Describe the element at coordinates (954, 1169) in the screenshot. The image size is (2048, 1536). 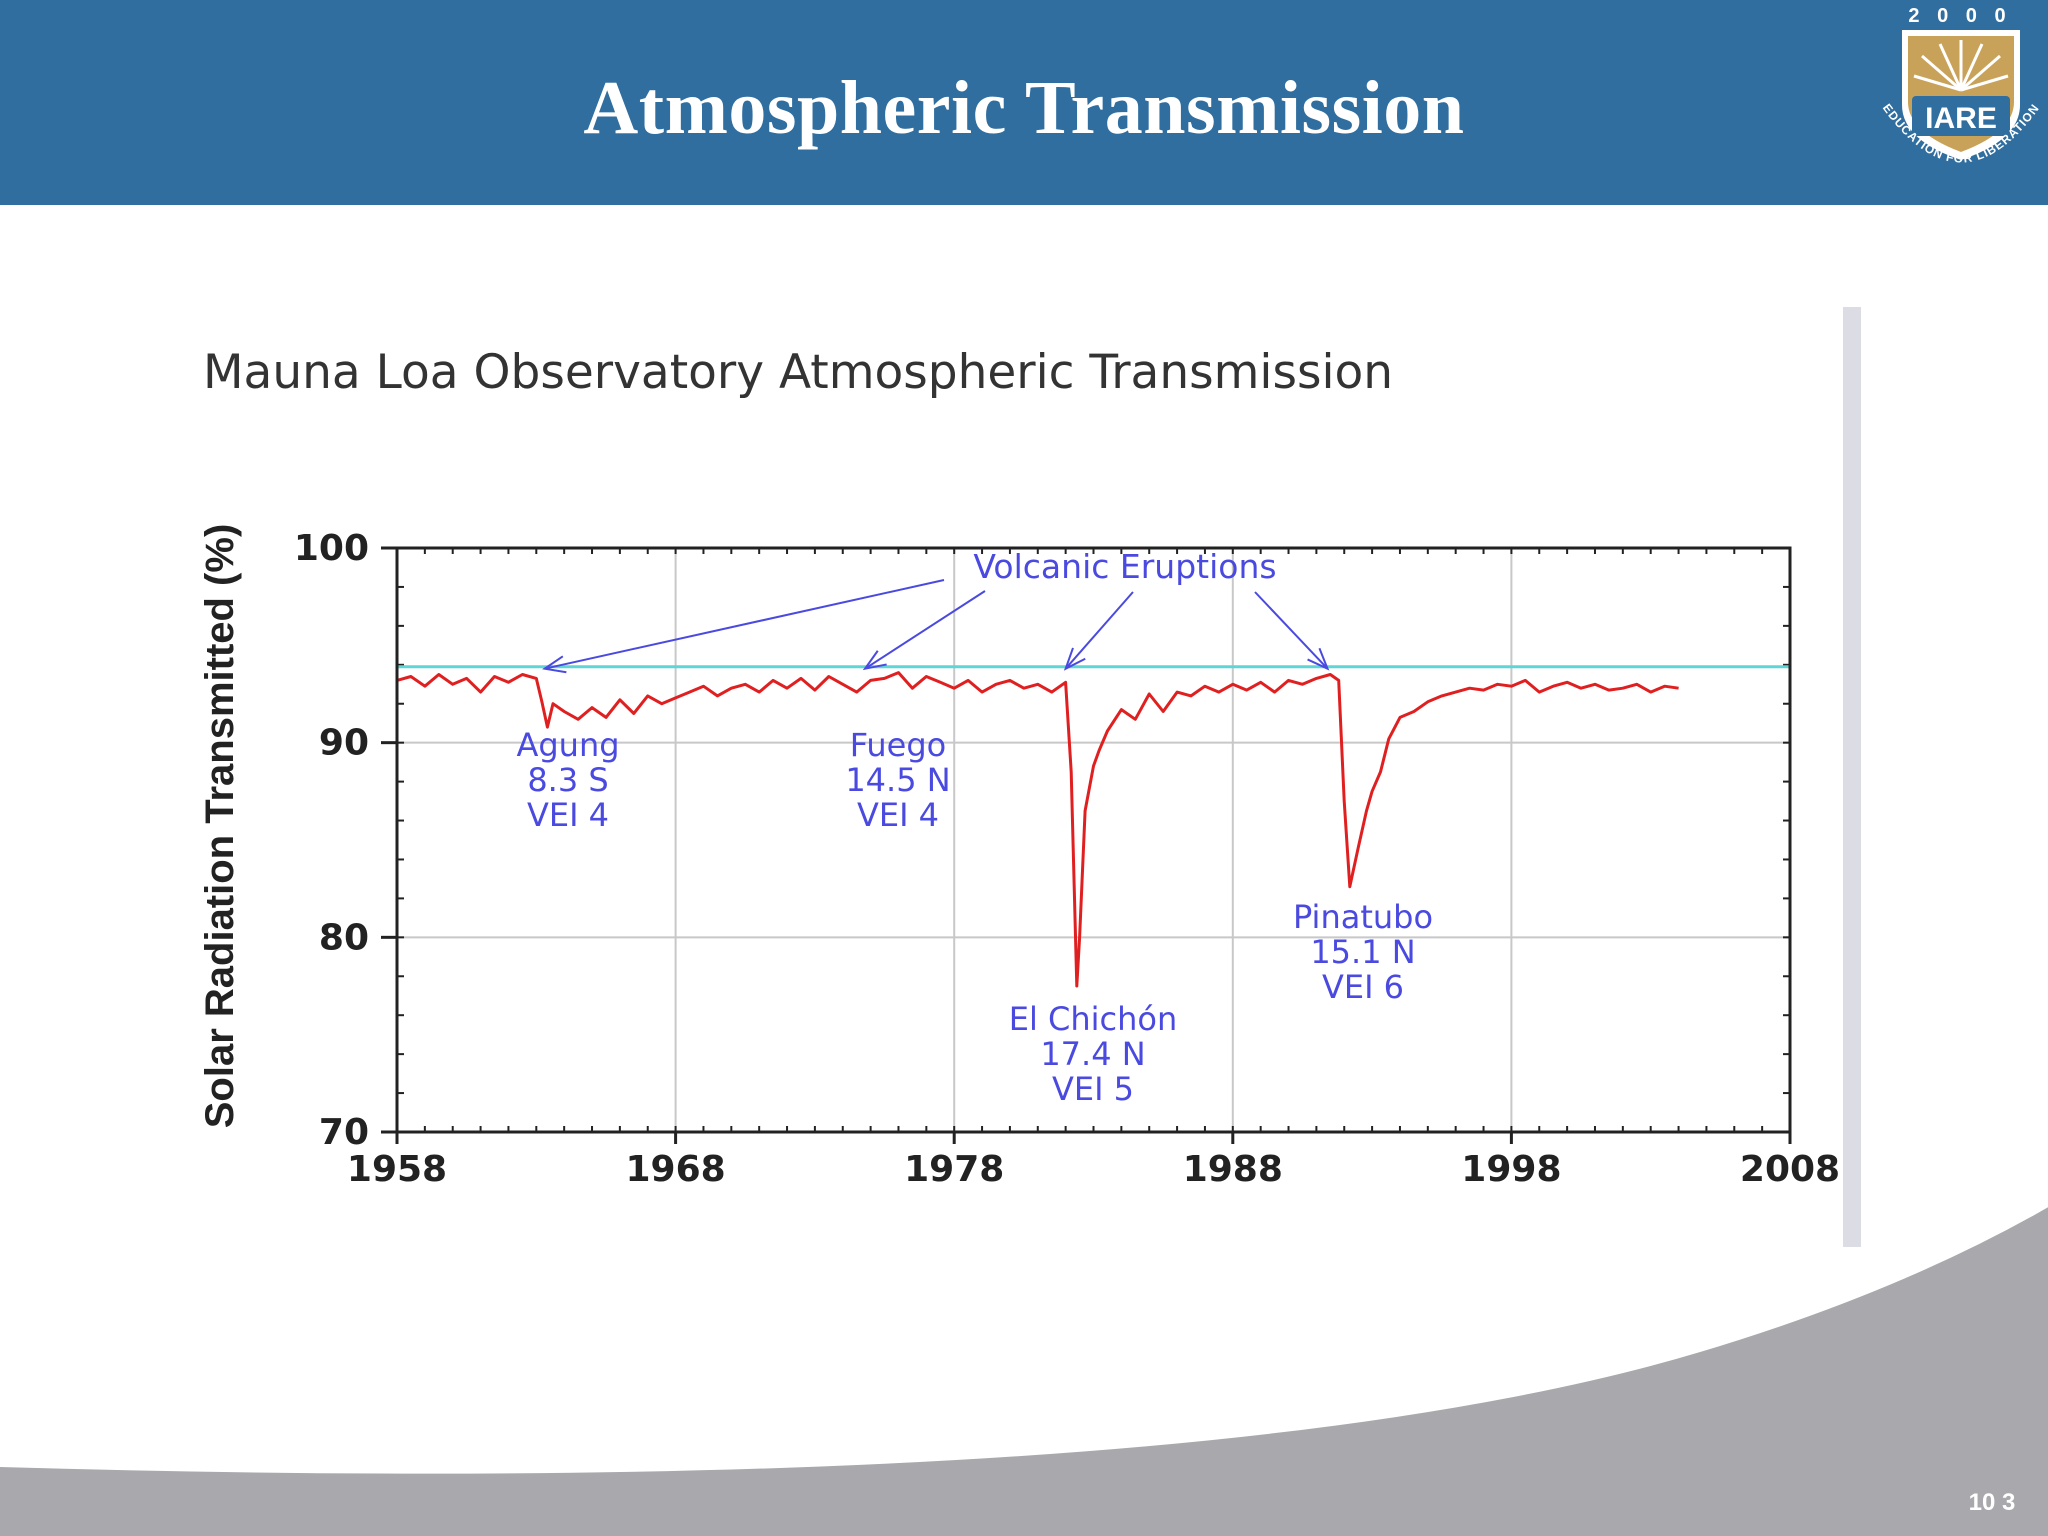
I see `x-tick-label: 1978` at that location.